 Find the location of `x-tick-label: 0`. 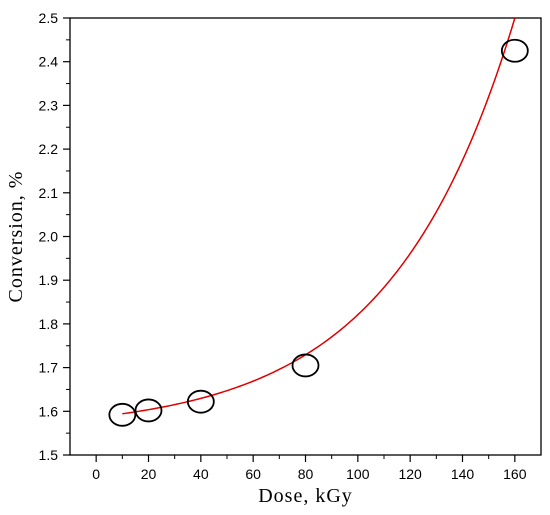

x-tick-label: 0 is located at coordinates (96, 474).